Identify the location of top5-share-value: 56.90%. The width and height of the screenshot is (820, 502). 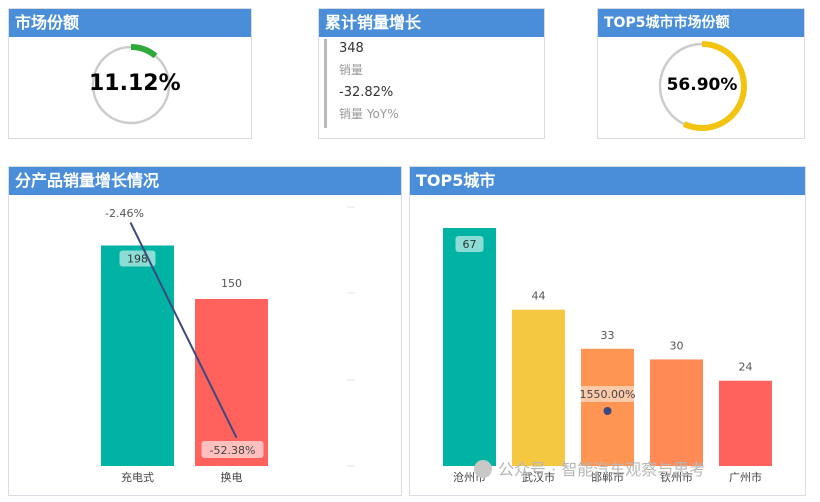
(702, 85).